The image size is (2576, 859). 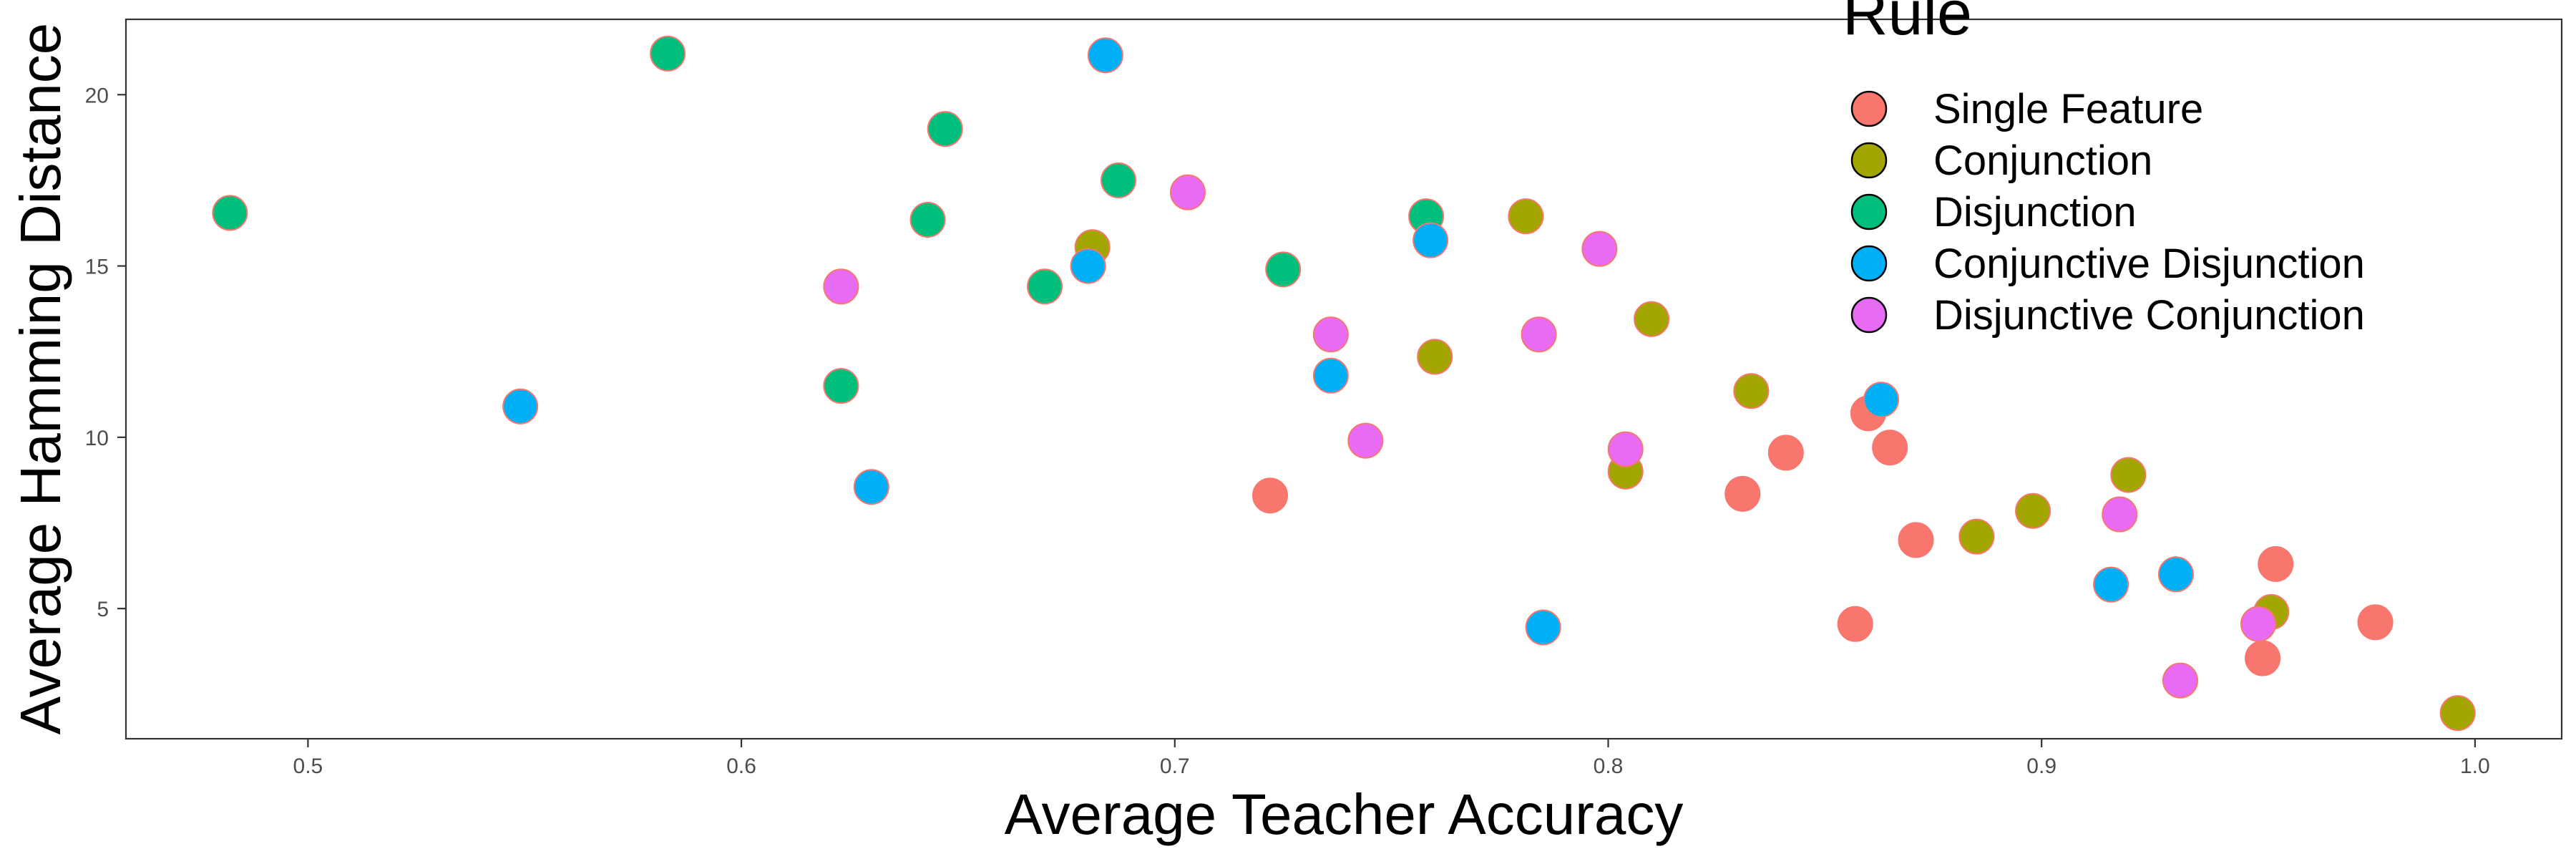 What do you see at coordinates (97, 95) in the screenshot?
I see `y-tick-label: 20` at bounding box center [97, 95].